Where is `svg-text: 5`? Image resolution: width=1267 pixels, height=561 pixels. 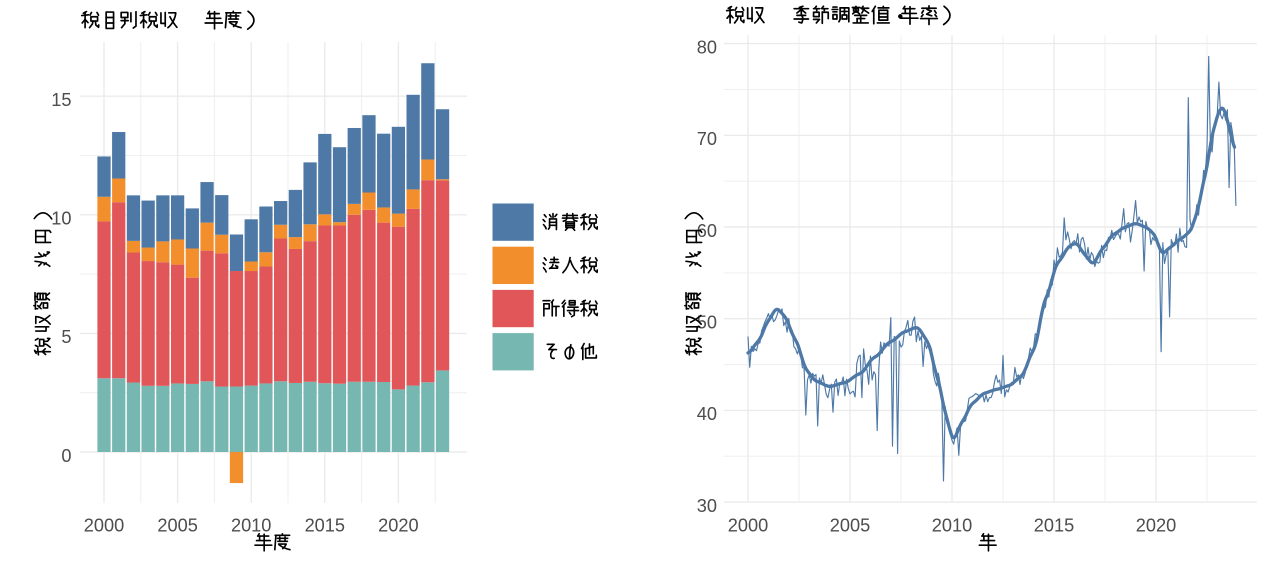 svg-text: 5 is located at coordinates (66, 337).